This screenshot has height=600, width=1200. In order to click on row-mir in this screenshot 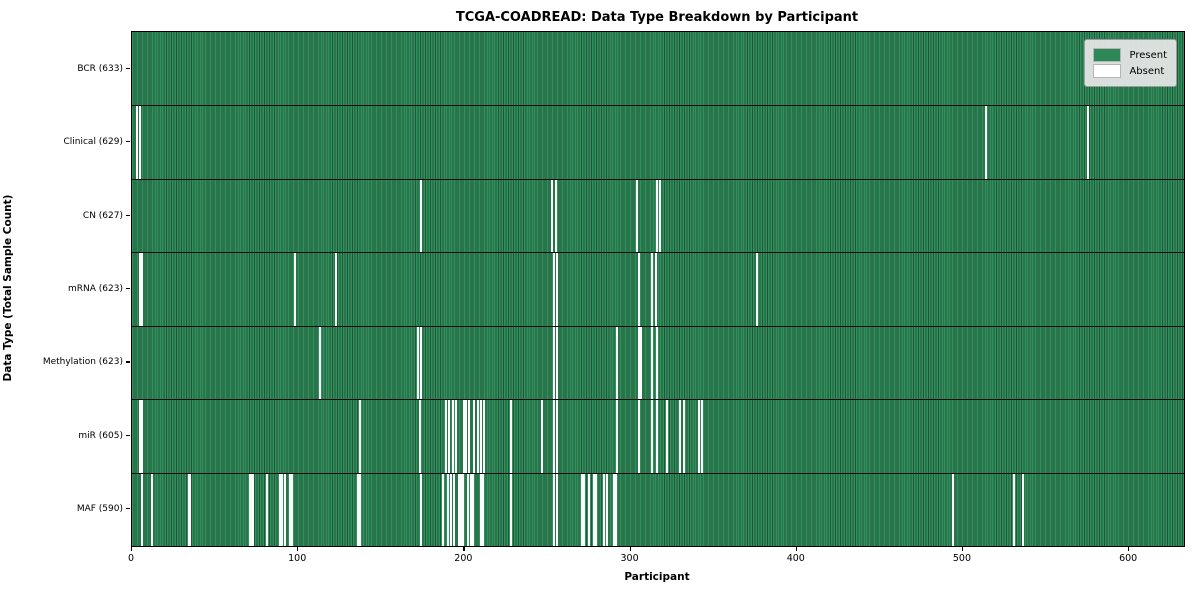, I will do `click(658, 436)`.